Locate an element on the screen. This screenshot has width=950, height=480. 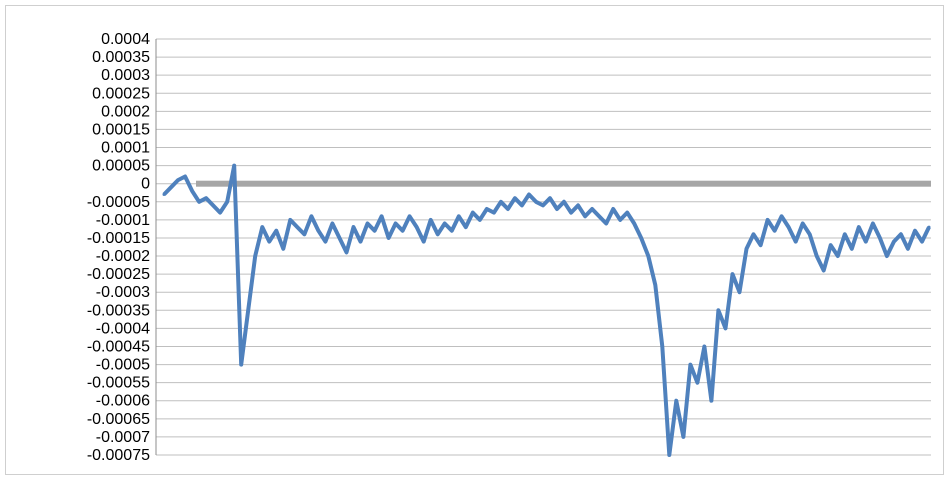
y-tick-label: 0 is located at coordinates (145, 184).